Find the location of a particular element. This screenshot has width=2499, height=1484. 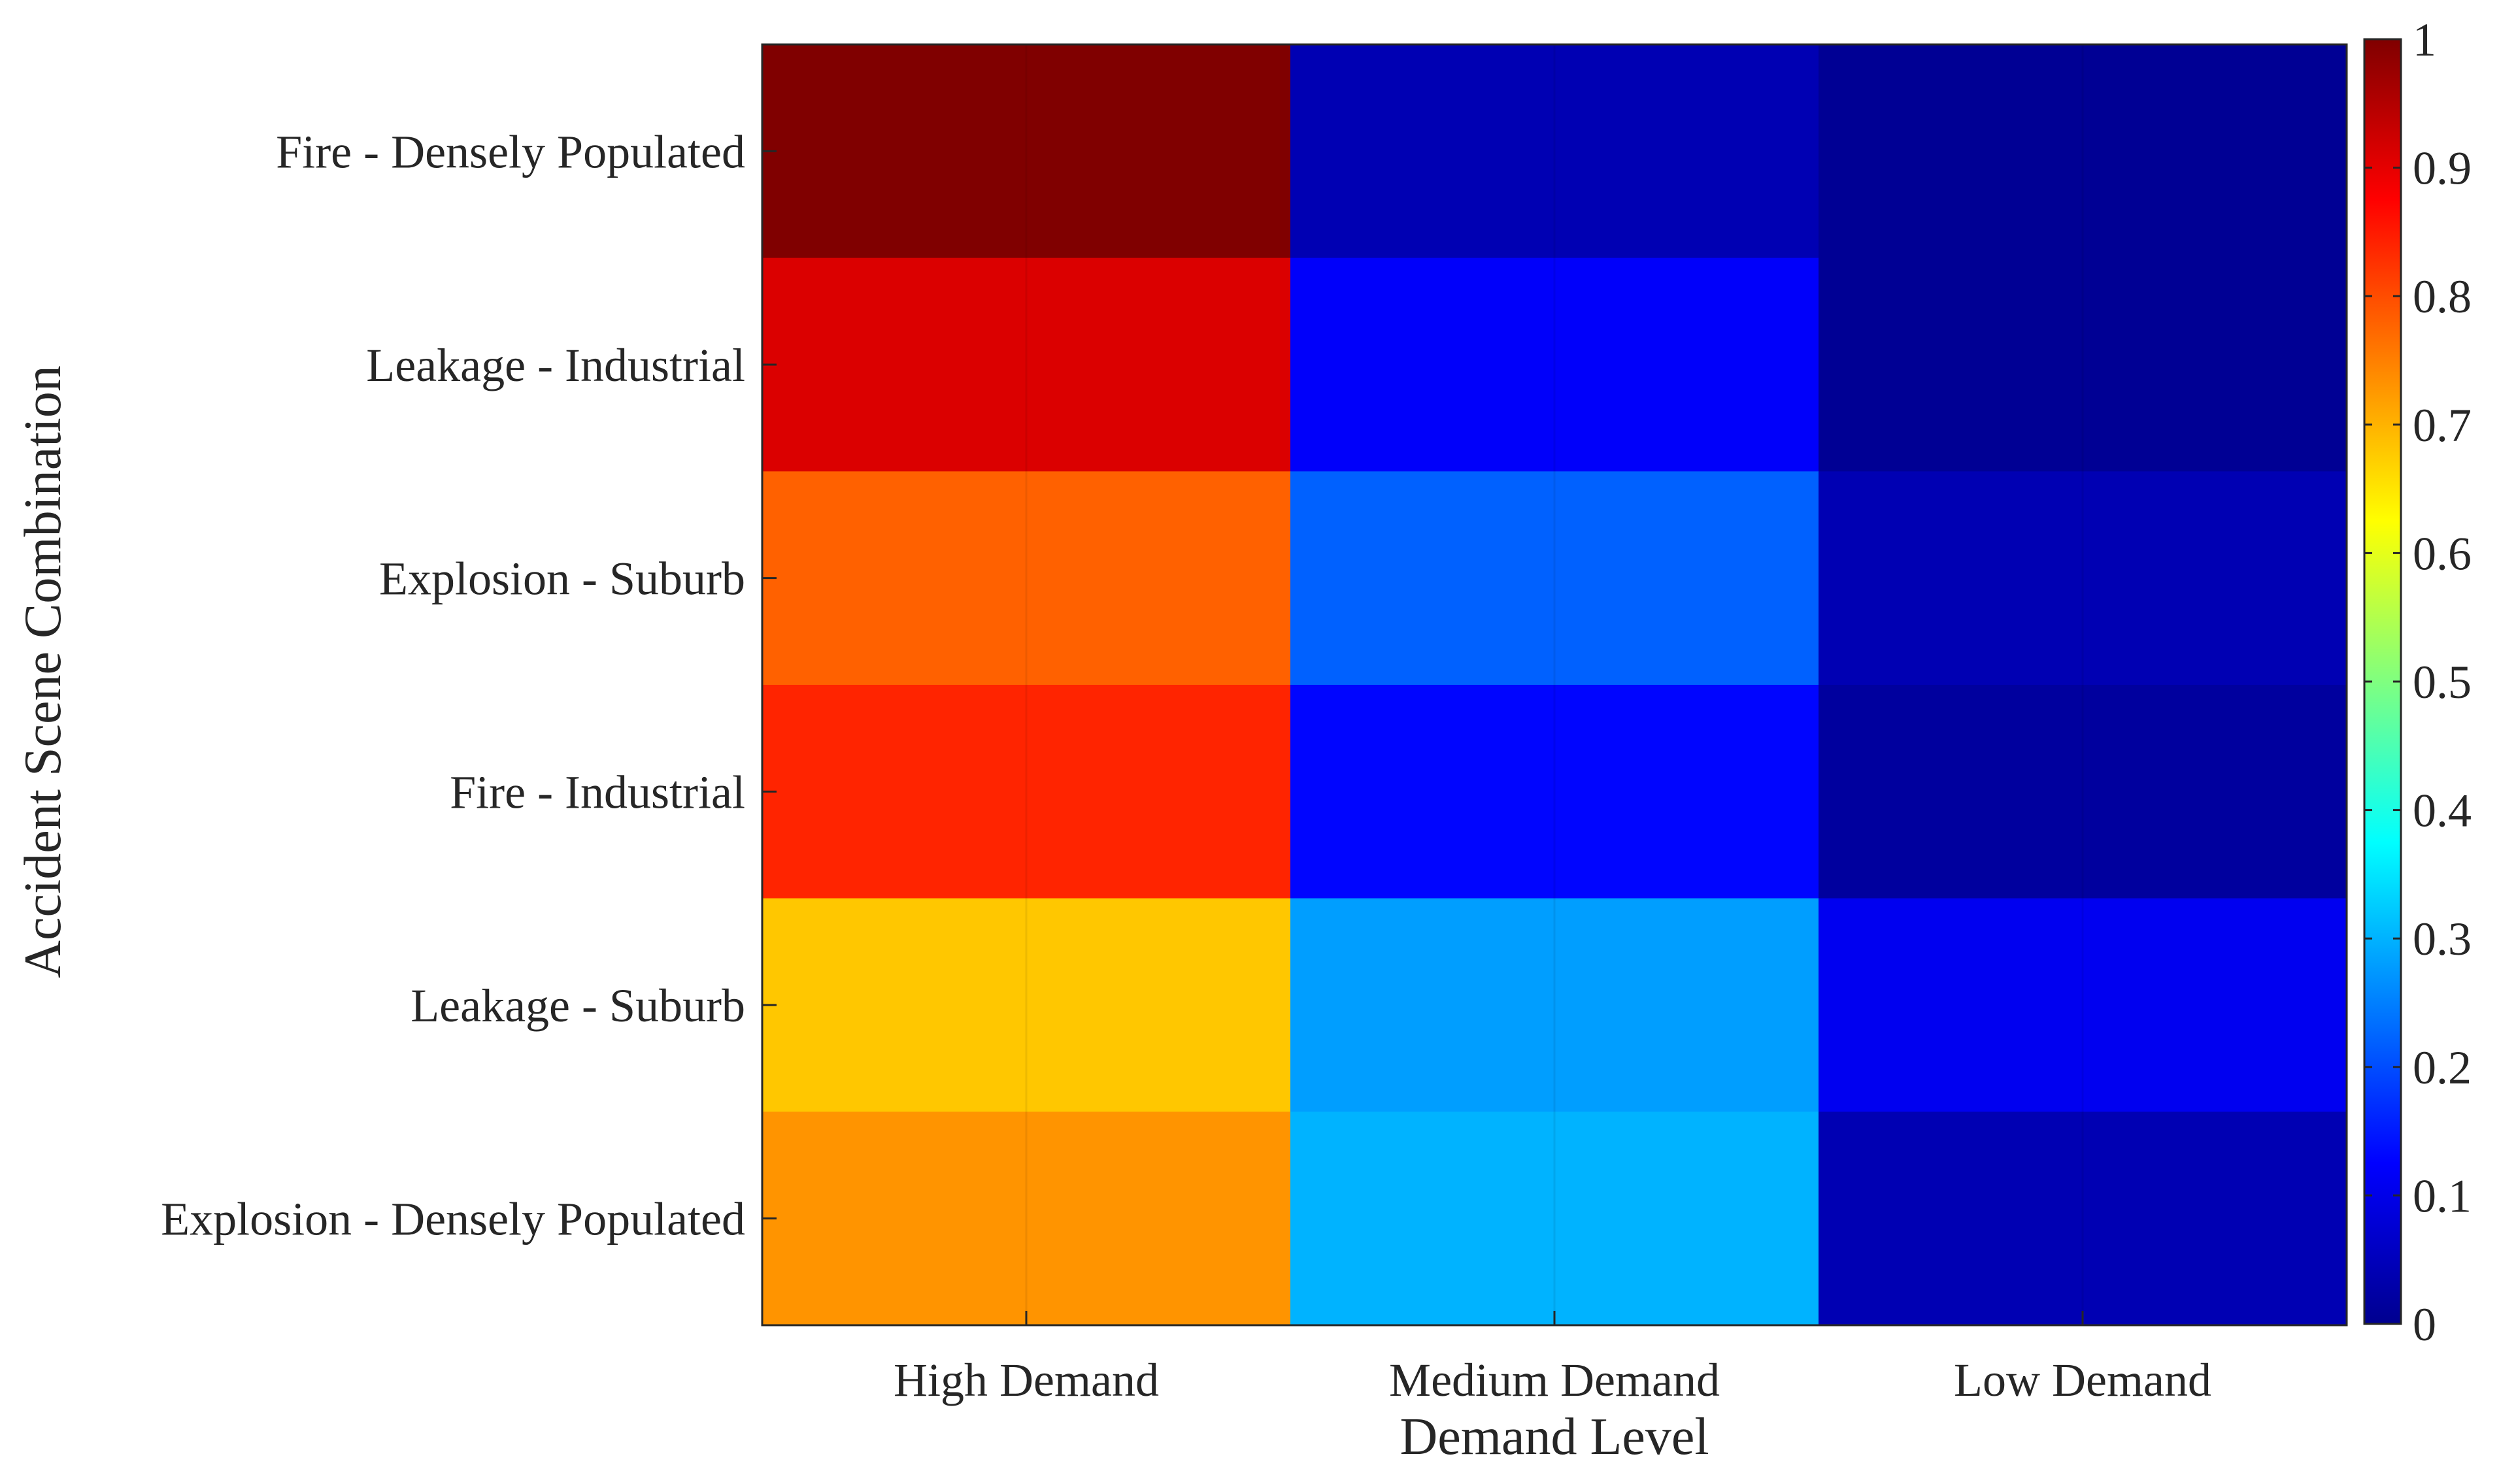

colorbar-ticks: 0 0.1 0.2 0.3 0.4 0.5 0.6 0.7 0.8 0.9 1 is located at coordinates (2418, 682).